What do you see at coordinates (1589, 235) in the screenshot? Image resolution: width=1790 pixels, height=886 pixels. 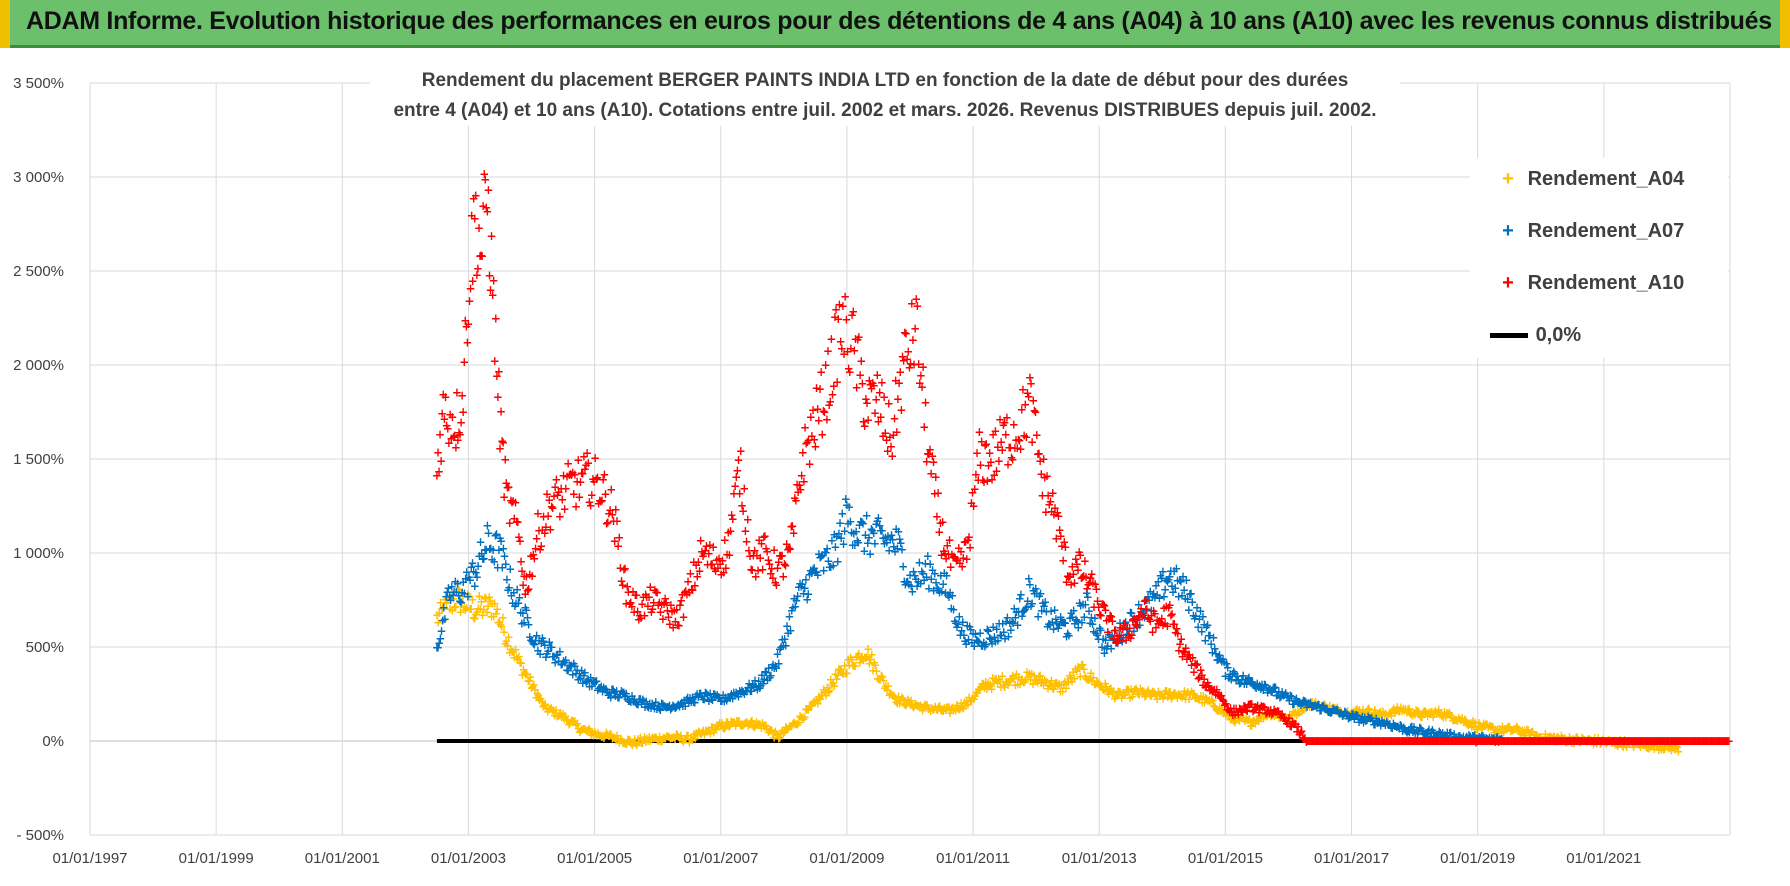 I see `legend-item-a07: + Rendement_A07` at bounding box center [1589, 235].